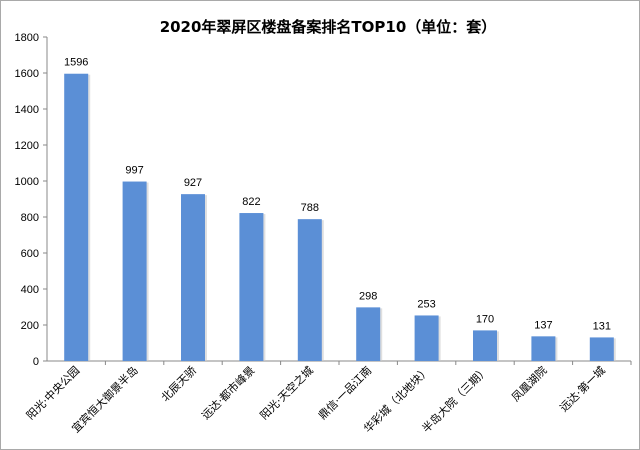 The image size is (640, 450). I want to click on data-label: 822, so click(251, 202).